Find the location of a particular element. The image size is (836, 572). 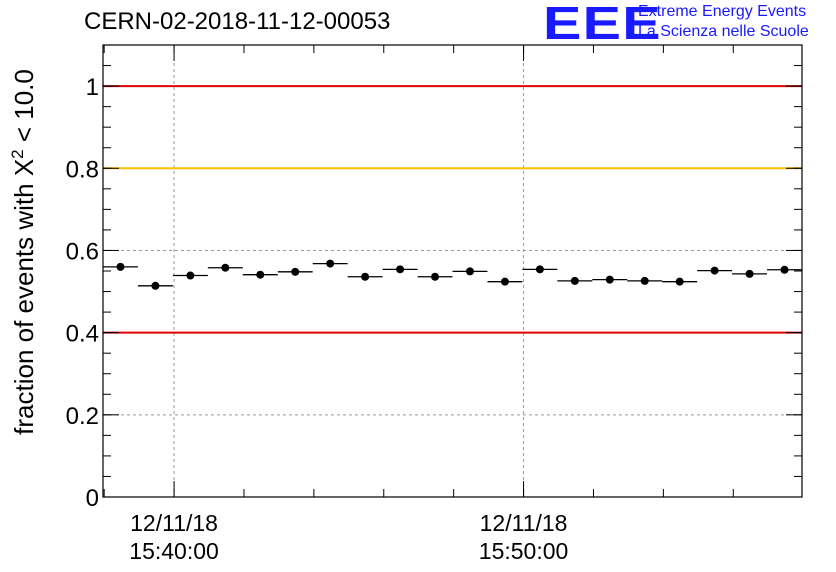

chart-title: CERN-02-2018-11-12-00053 is located at coordinates (237, 21).